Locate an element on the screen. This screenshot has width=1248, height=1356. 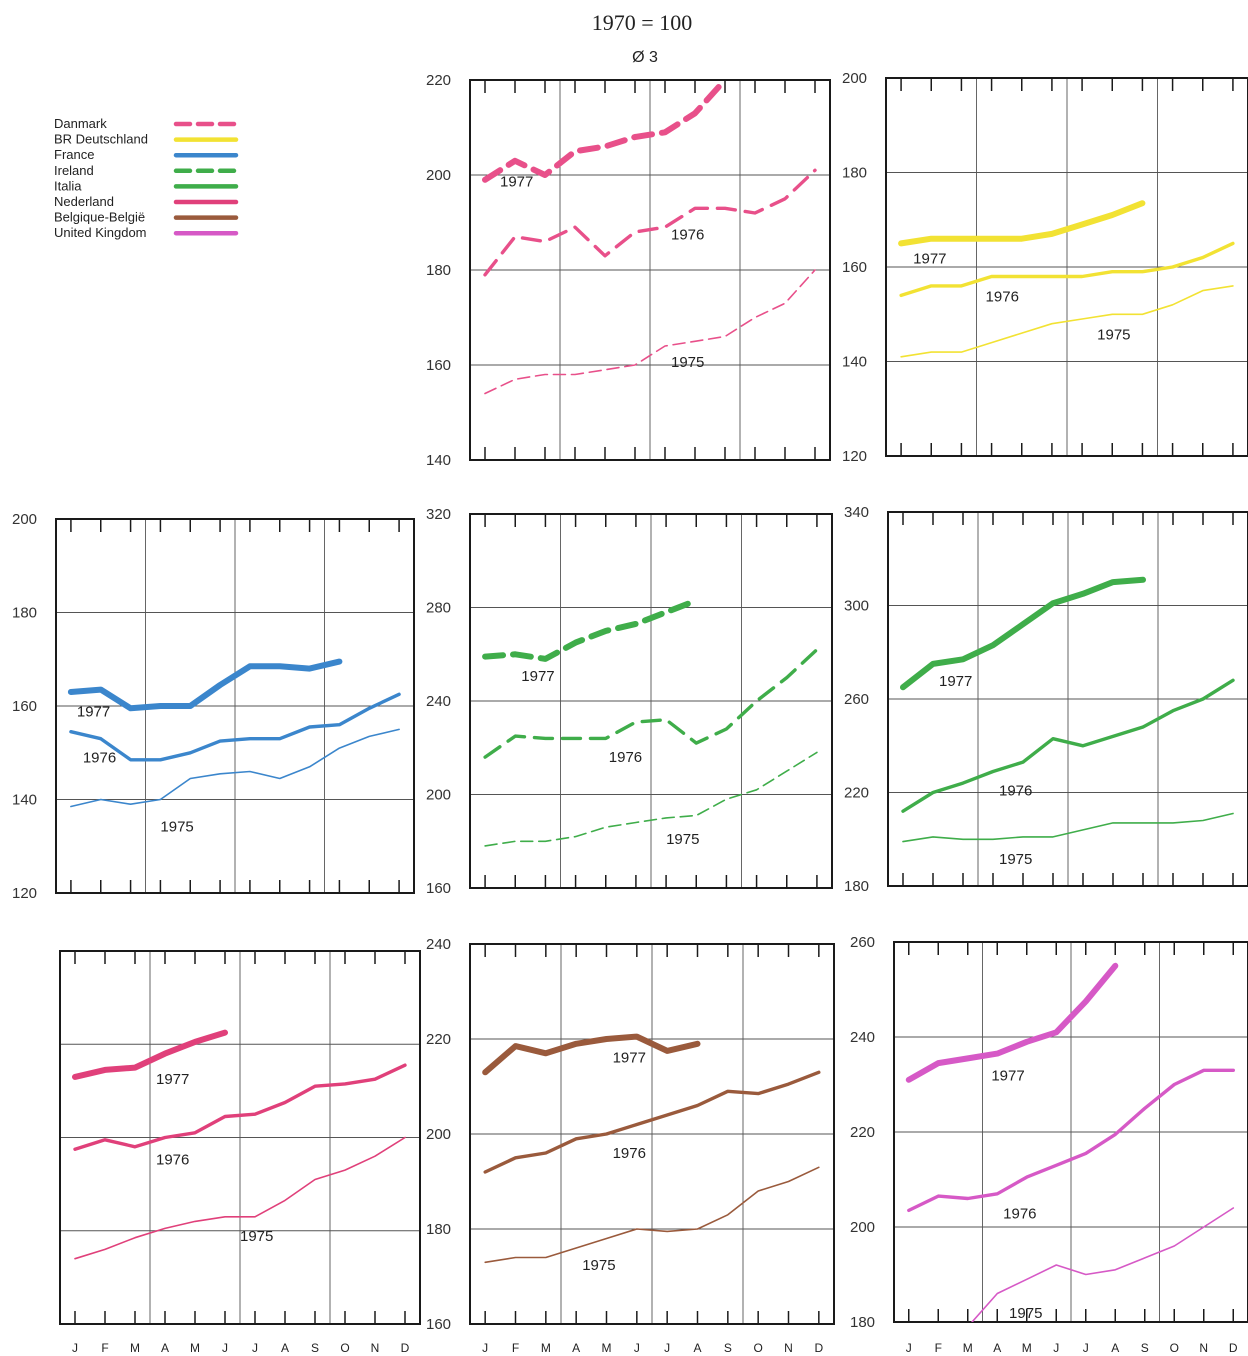
y-tick-label: 280 is located at coordinates (438, 608).